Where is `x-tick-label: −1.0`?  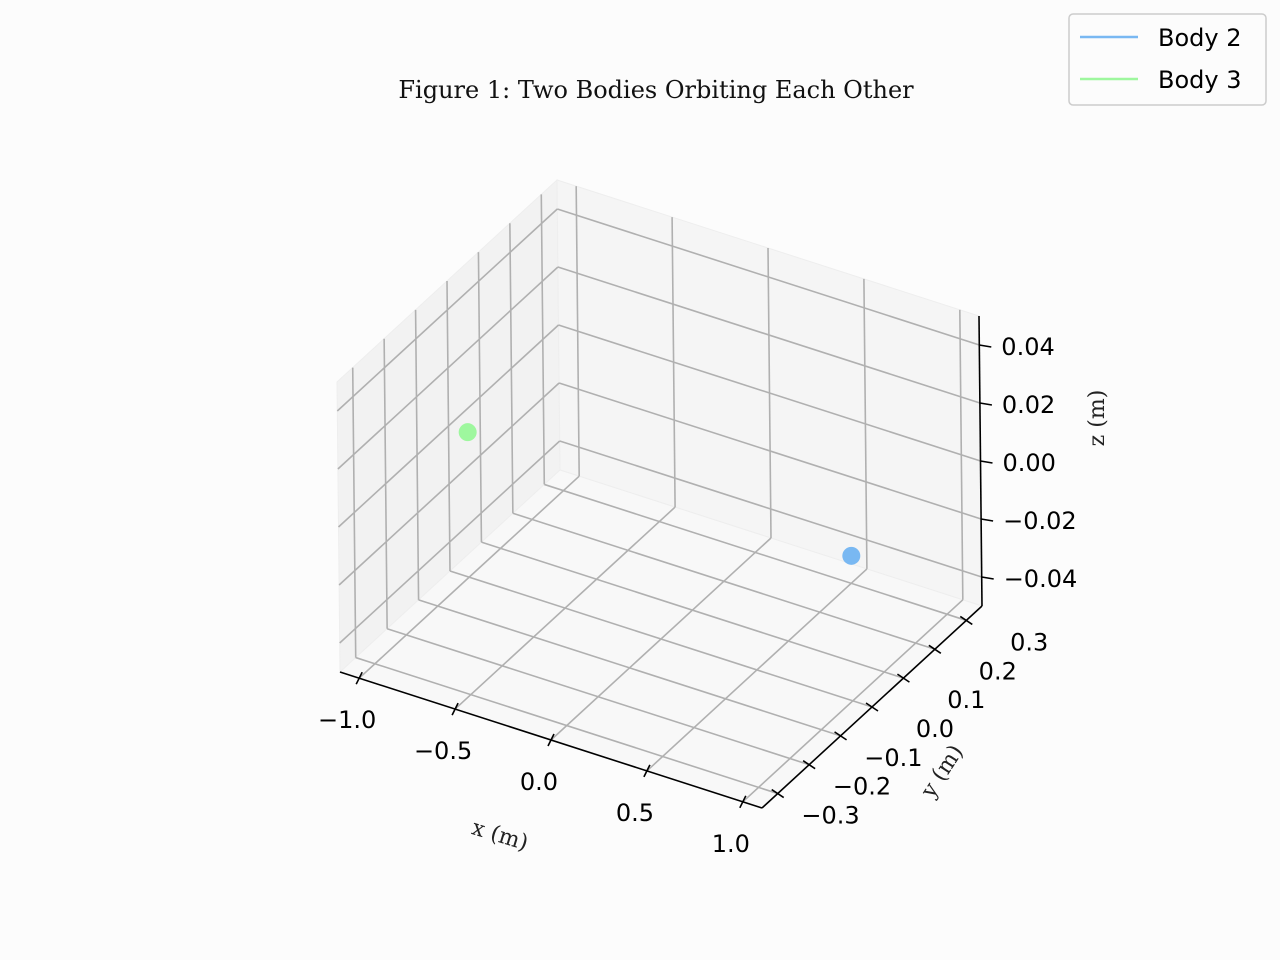 x-tick-label: −1.0 is located at coordinates (347, 720).